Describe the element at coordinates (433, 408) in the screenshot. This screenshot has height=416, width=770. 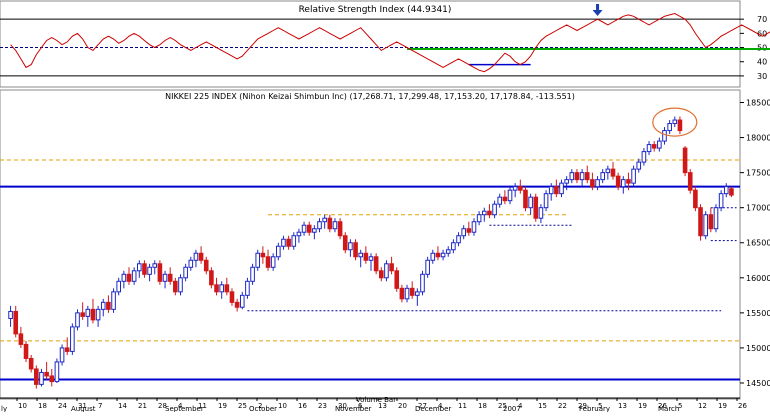
I see `x-month-label: December` at that location.